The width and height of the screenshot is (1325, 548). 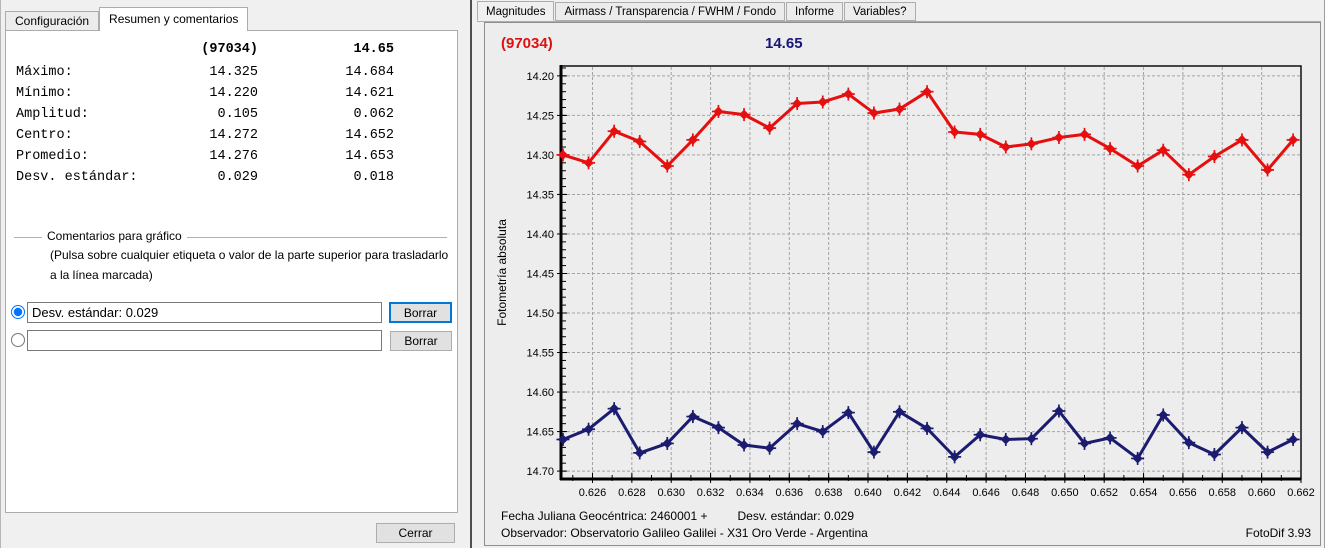 What do you see at coordinates (540, 235) in the screenshot?
I see `svg-text: 14.40` at bounding box center [540, 235].